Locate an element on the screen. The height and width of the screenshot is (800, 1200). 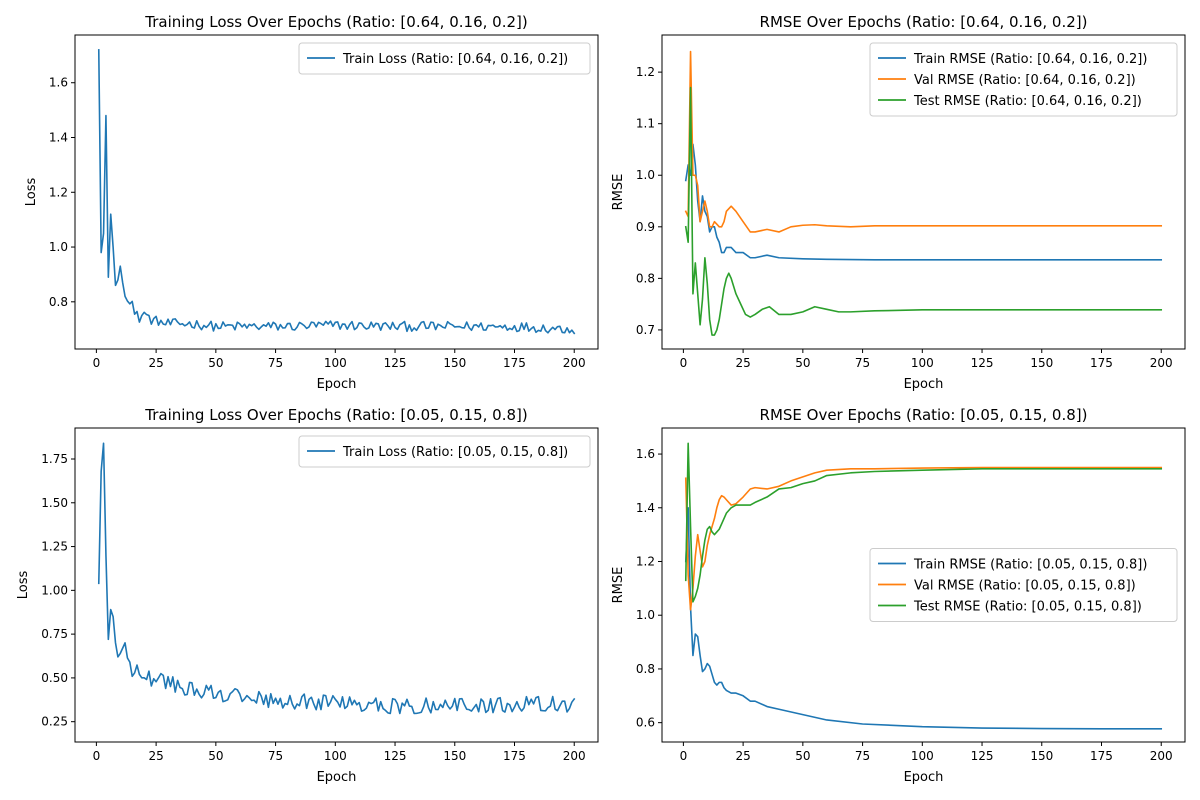
y-tick-label: 0.6 is located at coordinates (645, 723).